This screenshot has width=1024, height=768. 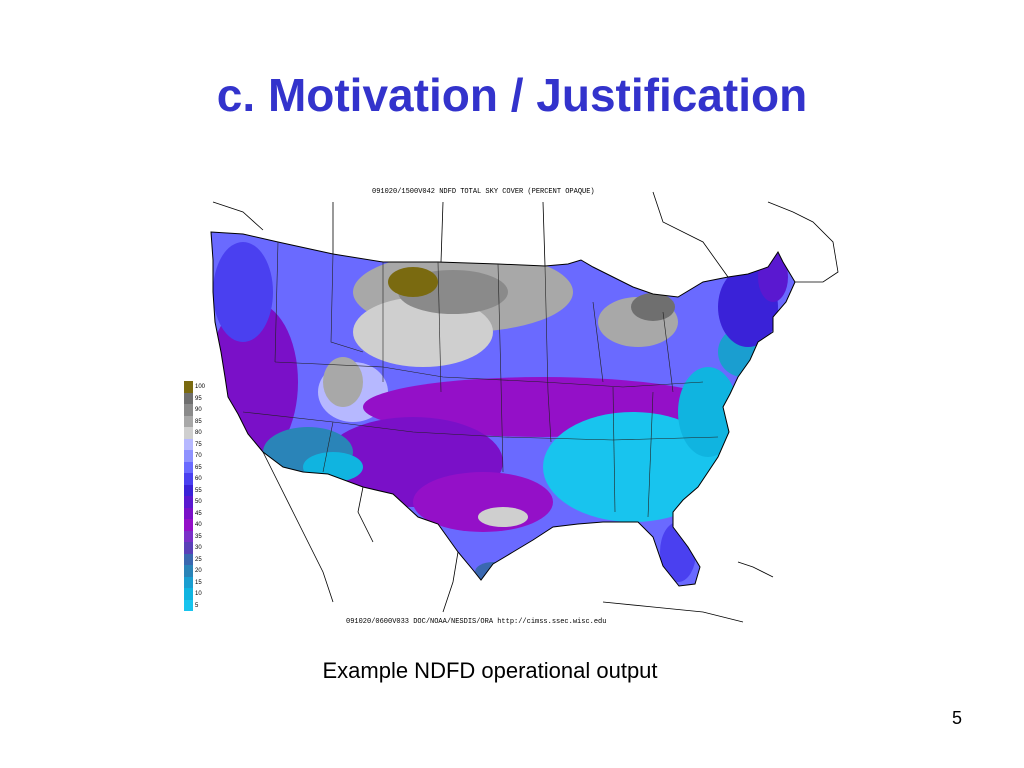 What do you see at coordinates (198, 536) in the screenshot?
I see `legend-label: 35` at bounding box center [198, 536].